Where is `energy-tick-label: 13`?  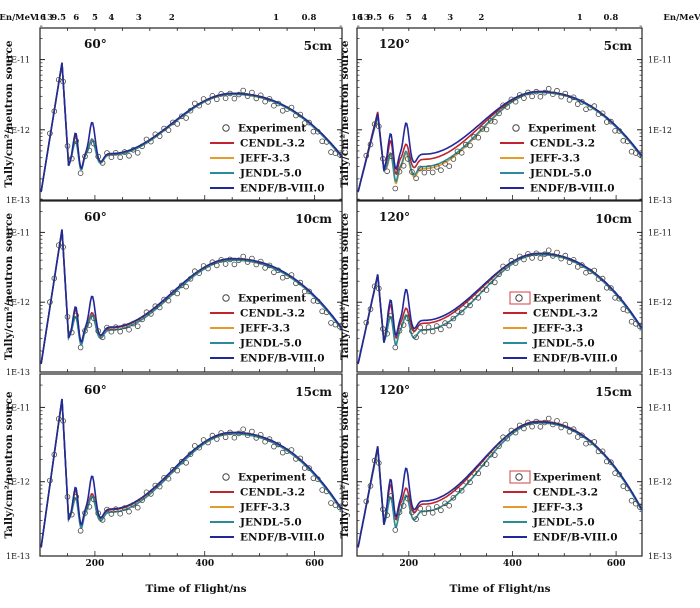
energy-tick-label: 13 is located at coordinates (47, 18).